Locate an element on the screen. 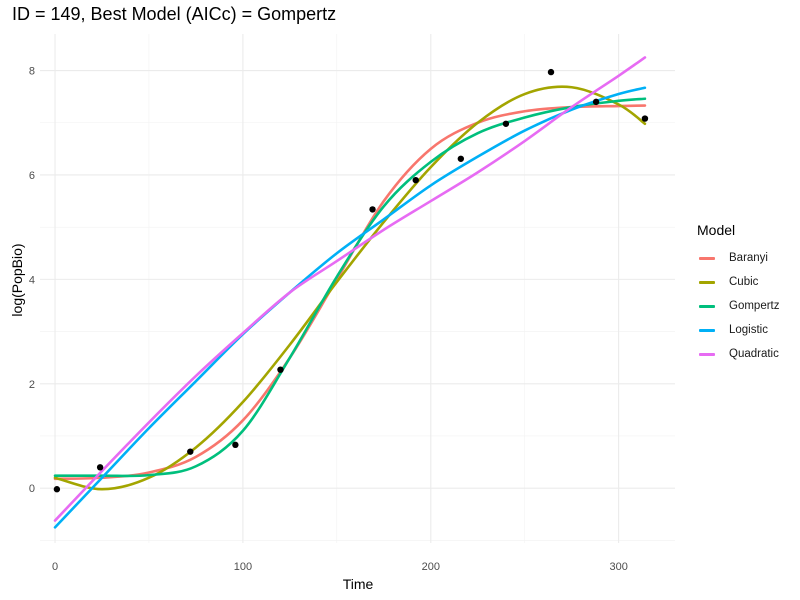 The image size is (800, 600). legend-label: Cubic is located at coordinates (744, 282).